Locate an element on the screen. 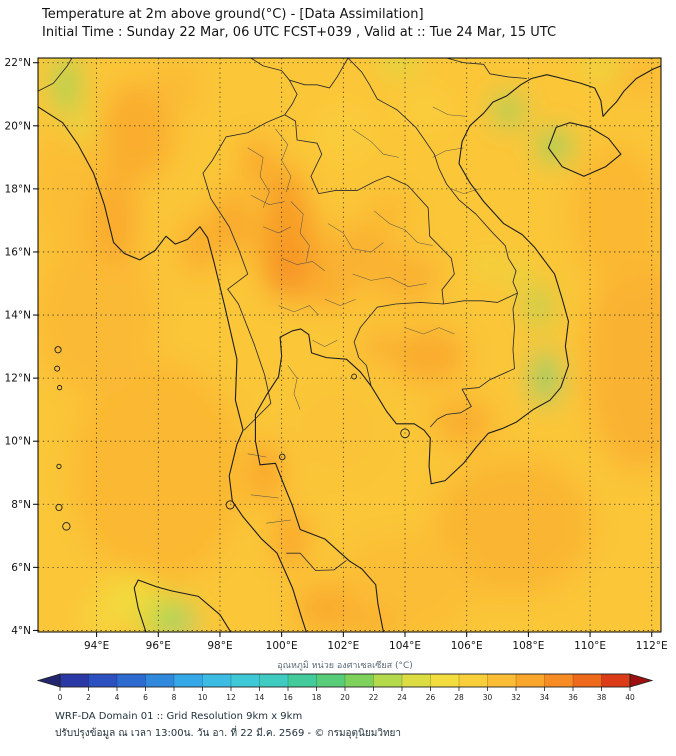 The width and height of the screenshot is (676, 756). svg-text: 4 is located at coordinates (117, 697).